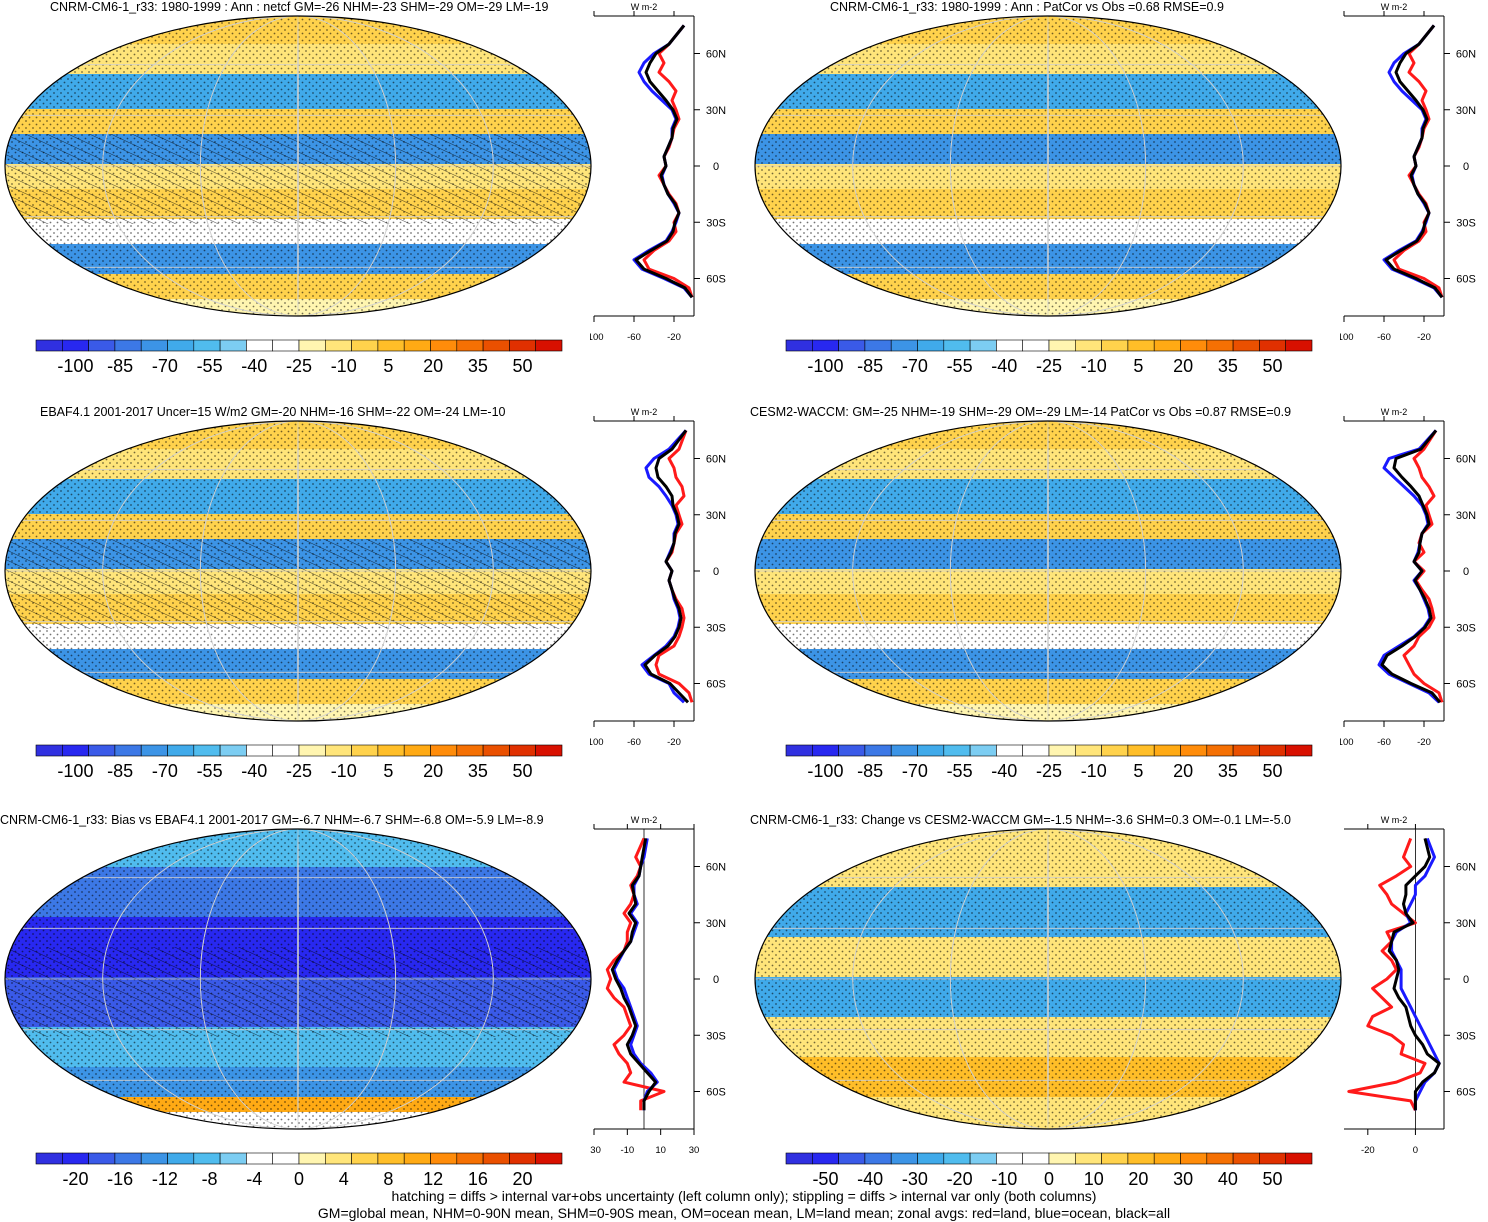 This screenshot has width=1488, height=1222. What do you see at coordinates (915, 1179) in the screenshot?
I see `colorbar-tick-label: -30` at bounding box center [915, 1179].